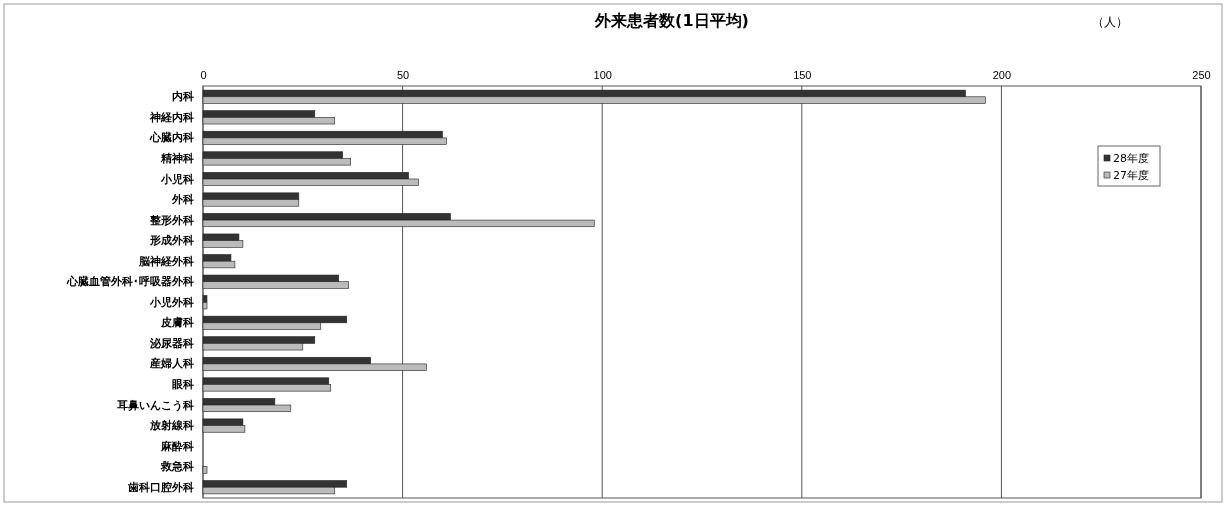 Image resolution: width=1226 pixels, height=506 pixels. Describe the element at coordinates (171, 301) in the screenshot. I see `y-tick-label: 小児外科` at that location.